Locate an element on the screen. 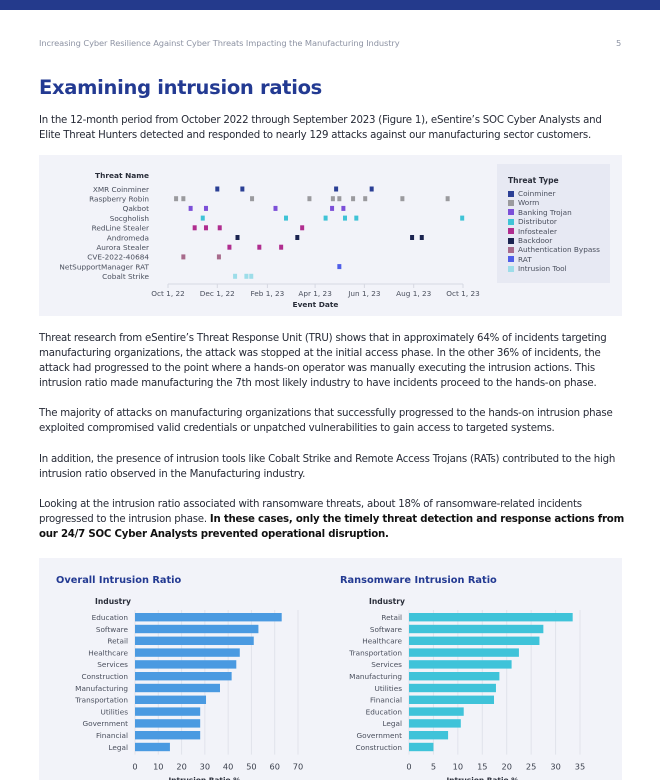 This screenshot has width=660, height=780. threat-label-andromeda: Andromeda is located at coordinates (128, 237).